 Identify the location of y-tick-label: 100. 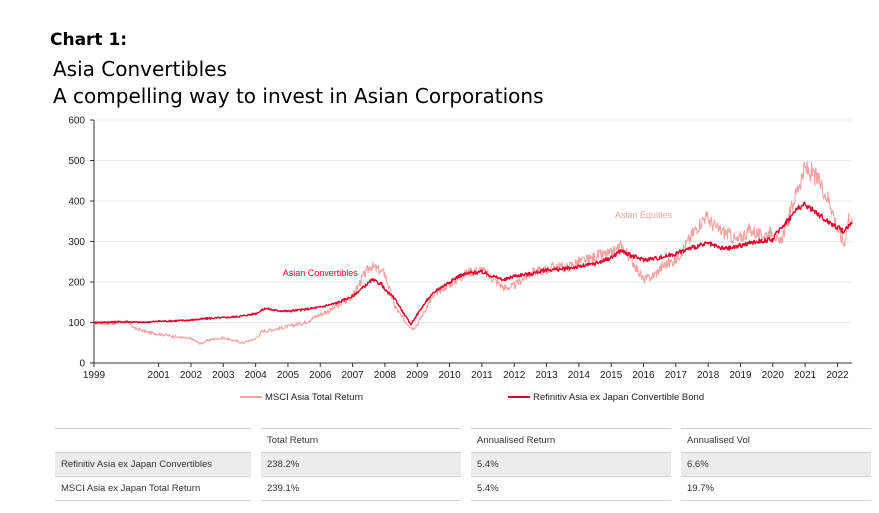
(76, 323).